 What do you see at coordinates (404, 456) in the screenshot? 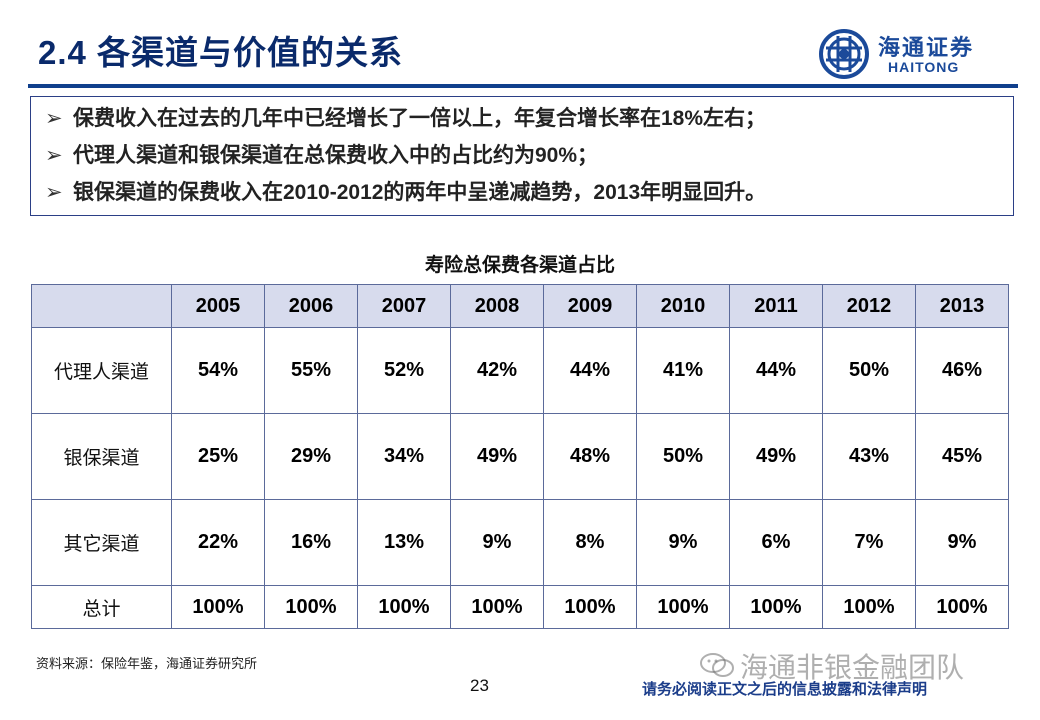
I see `table-cell: 34%` at bounding box center [404, 456].